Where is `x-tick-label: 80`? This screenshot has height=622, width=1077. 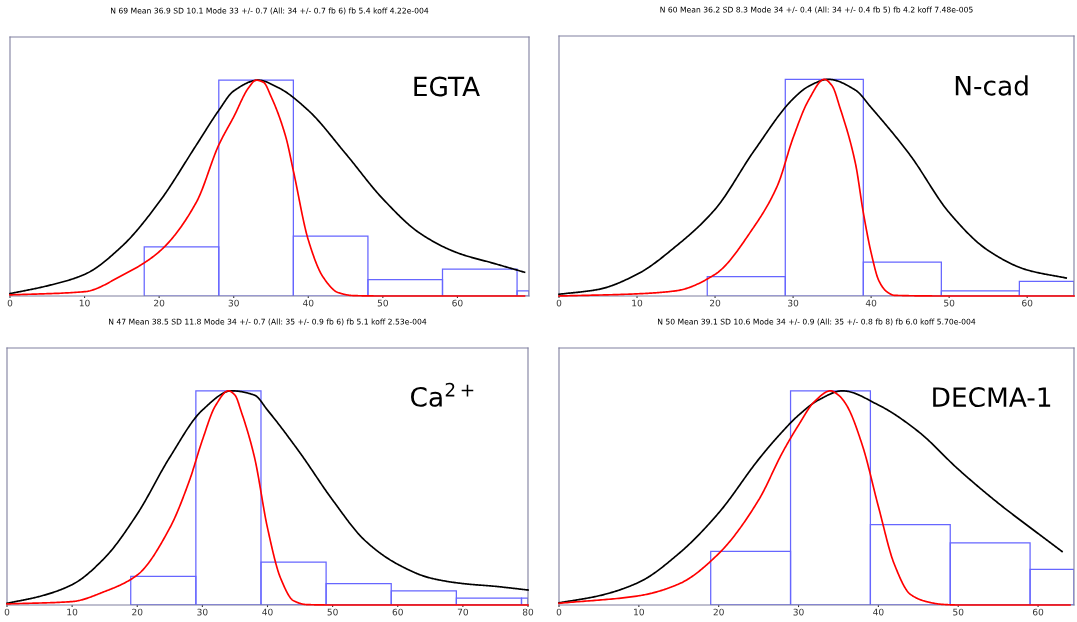
x-tick-label: 80 is located at coordinates (528, 612).